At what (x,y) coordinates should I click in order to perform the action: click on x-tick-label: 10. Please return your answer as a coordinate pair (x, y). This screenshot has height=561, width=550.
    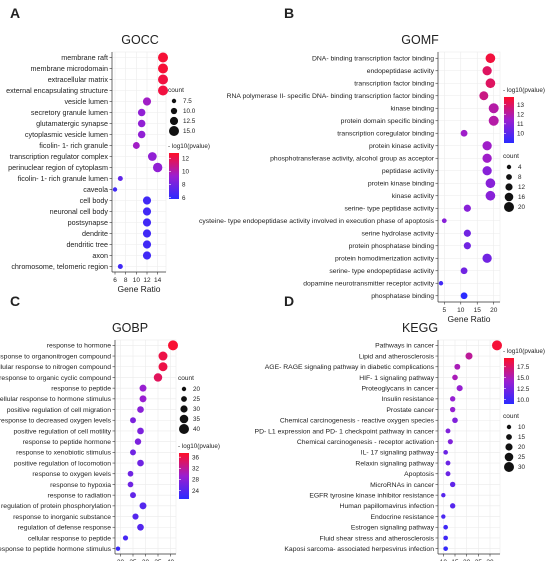
    Looking at the image, I should click on (461, 310).